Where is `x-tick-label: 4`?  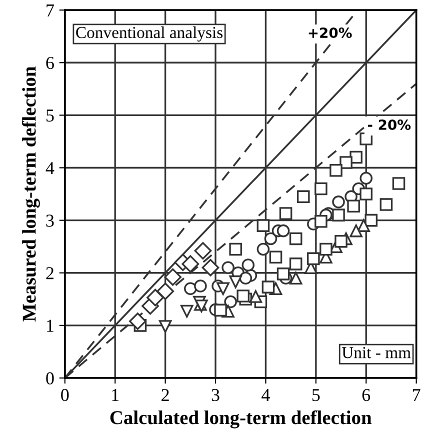 x-tick-label: 4 is located at coordinates (266, 395).